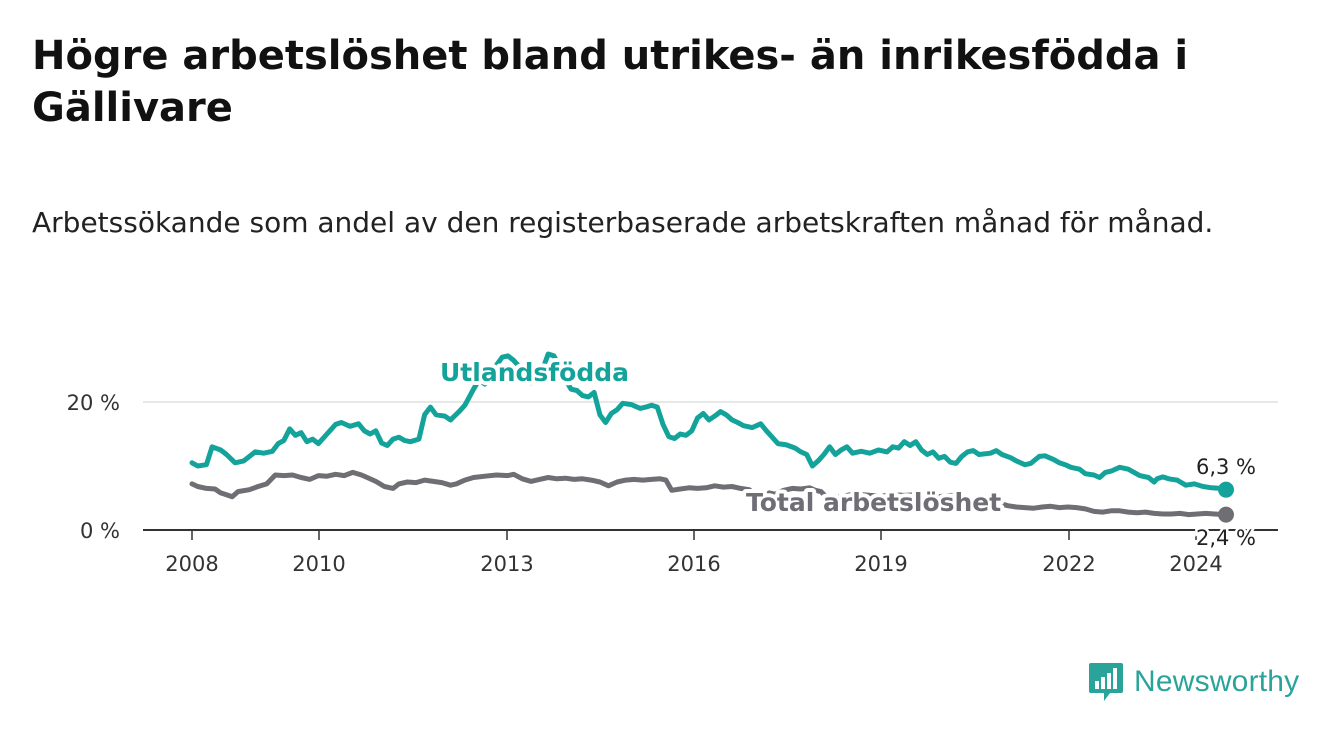 The width and height of the screenshot is (1340, 734). Describe the element at coordinates (1068, 564) in the screenshot. I see `x-tick-label: 2022` at that location.